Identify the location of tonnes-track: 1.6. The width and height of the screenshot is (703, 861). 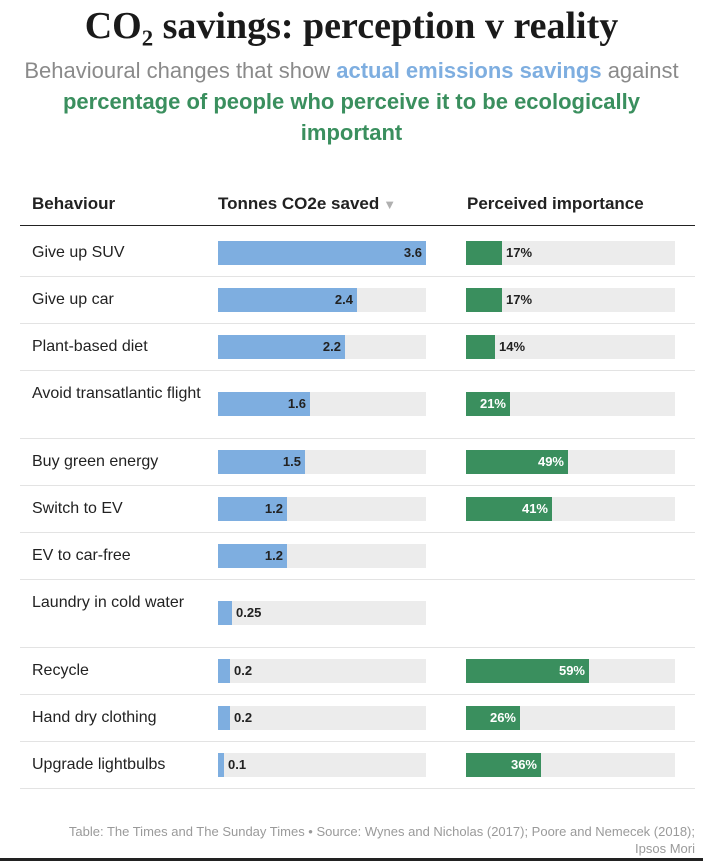
(322, 404).